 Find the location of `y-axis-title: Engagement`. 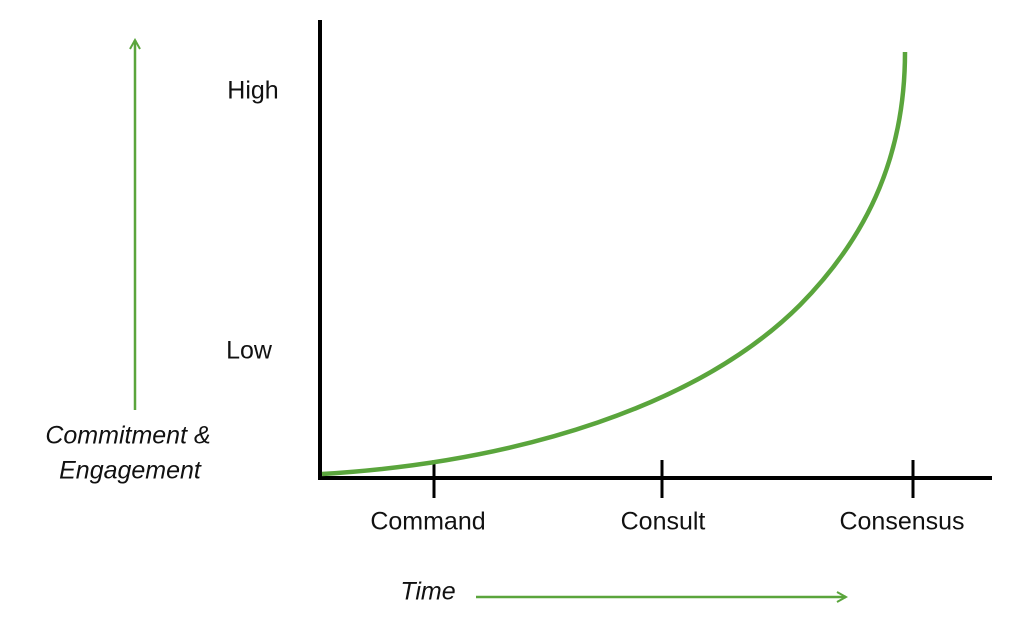

y-axis-title: Engagement is located at coordinates (130, 471).